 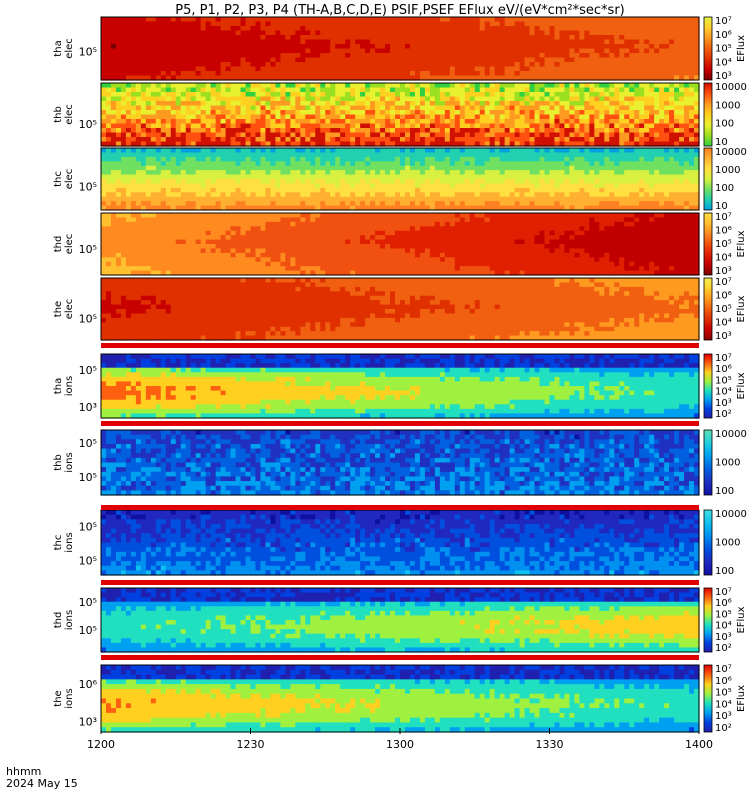 I want to click on panel-ylabel: thaions, so click(x=64, y=386).